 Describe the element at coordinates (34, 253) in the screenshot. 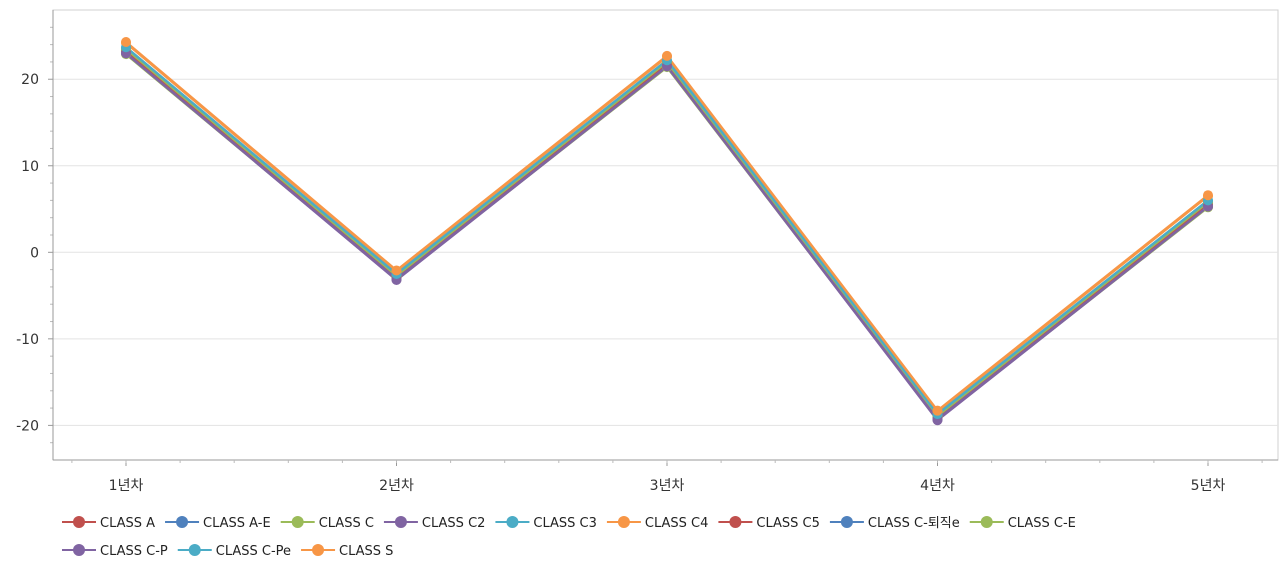

I see `y-tick-label: 0` at that location.